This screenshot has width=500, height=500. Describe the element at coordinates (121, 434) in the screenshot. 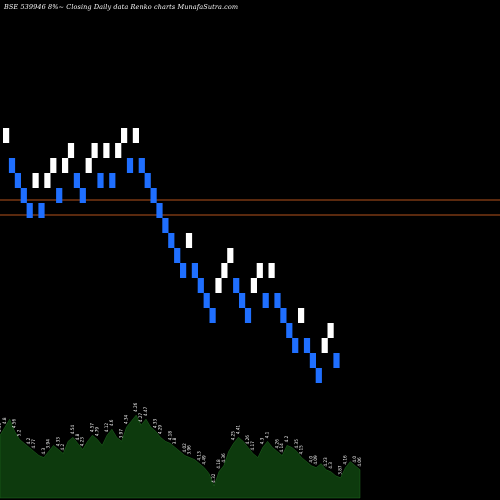

I see `volume-label-17: 3.97` at that location.